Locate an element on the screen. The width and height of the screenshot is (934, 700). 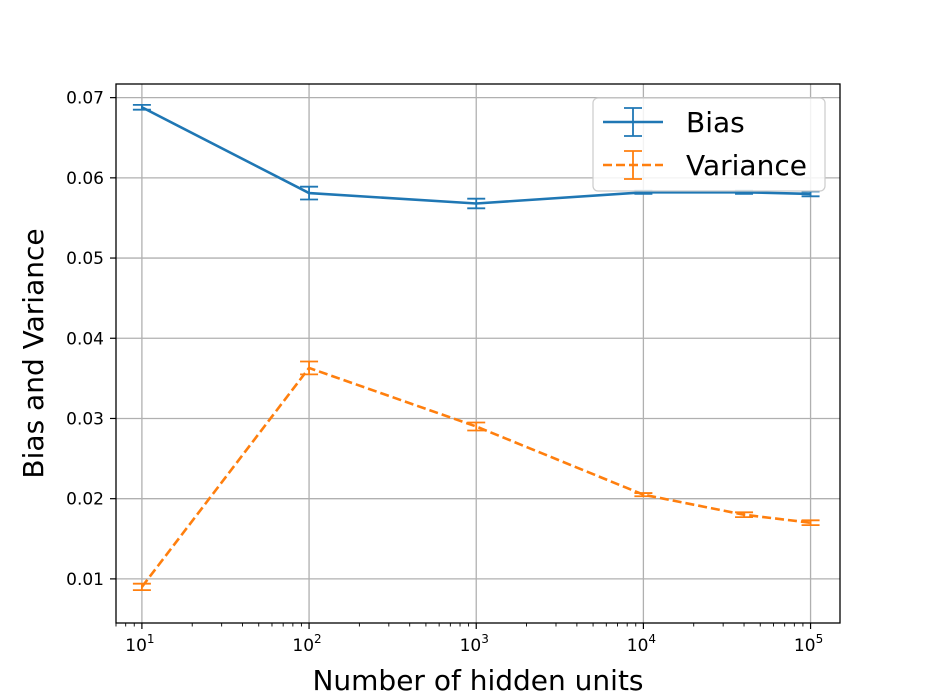
legend-label-bias: Bias is located at coordinates (715, 122).